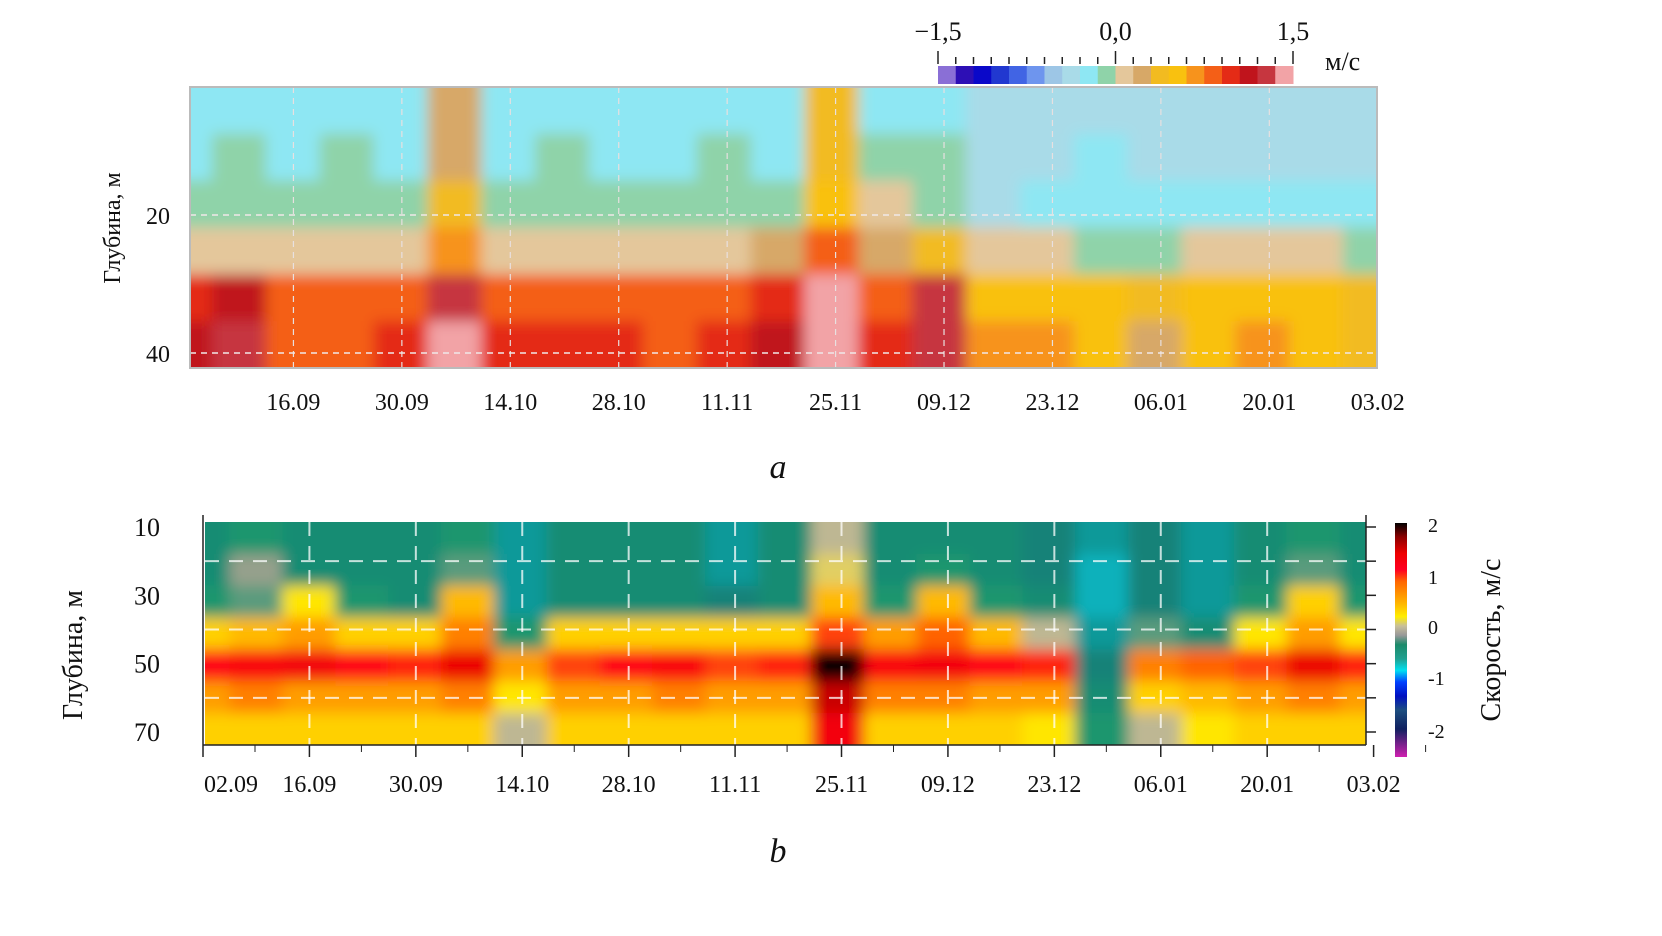  What do you see at coordinates (619, 403) in the screenshot?
I see `x-tick-label: 28.10` at bounding box center [619, 403].